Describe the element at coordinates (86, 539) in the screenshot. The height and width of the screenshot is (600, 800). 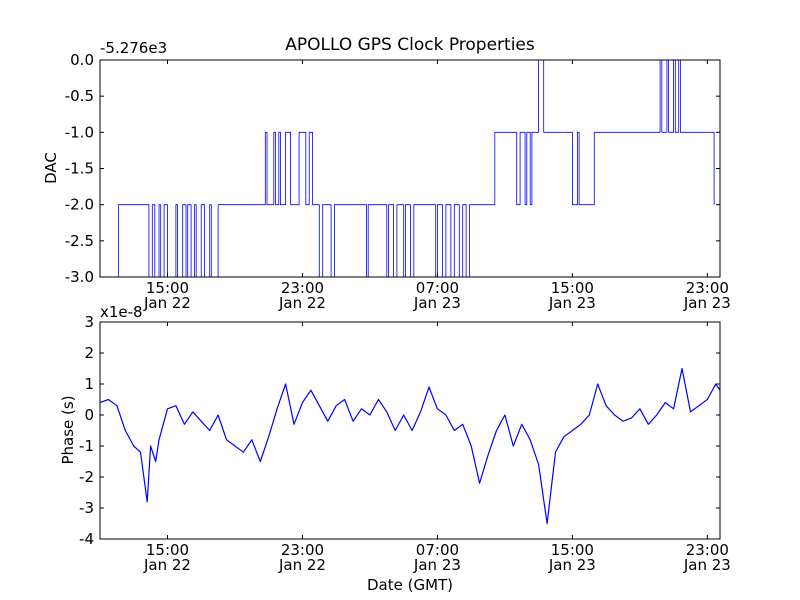
I see `y-tick-label: -4` at that location.